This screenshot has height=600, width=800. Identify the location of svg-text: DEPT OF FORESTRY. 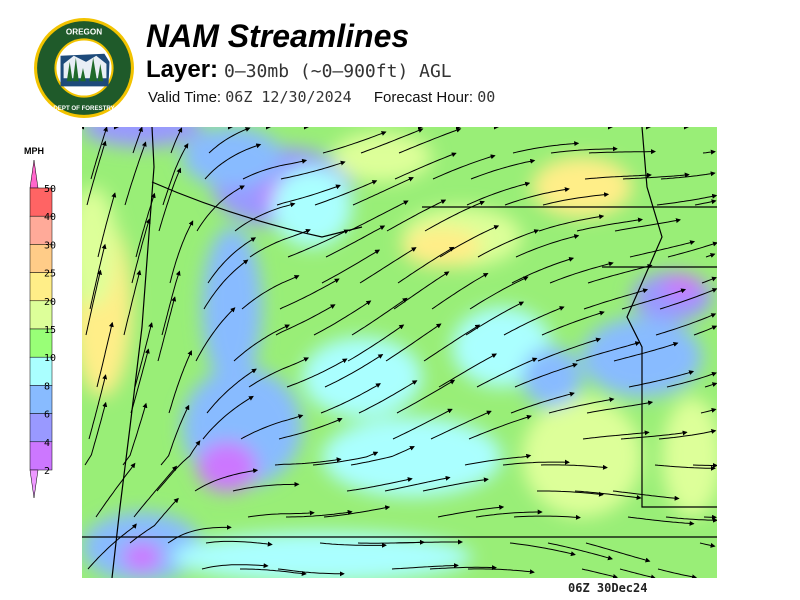
(83, 108).